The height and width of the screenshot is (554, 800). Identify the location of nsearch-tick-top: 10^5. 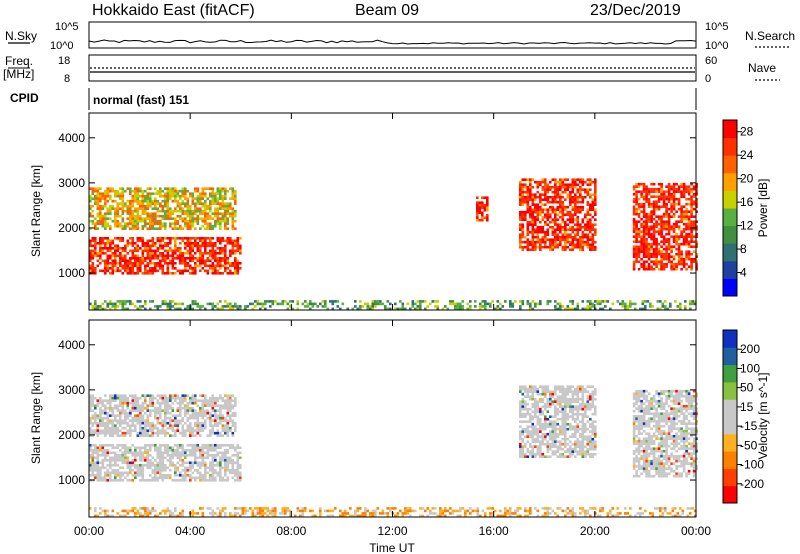
(717, 27).